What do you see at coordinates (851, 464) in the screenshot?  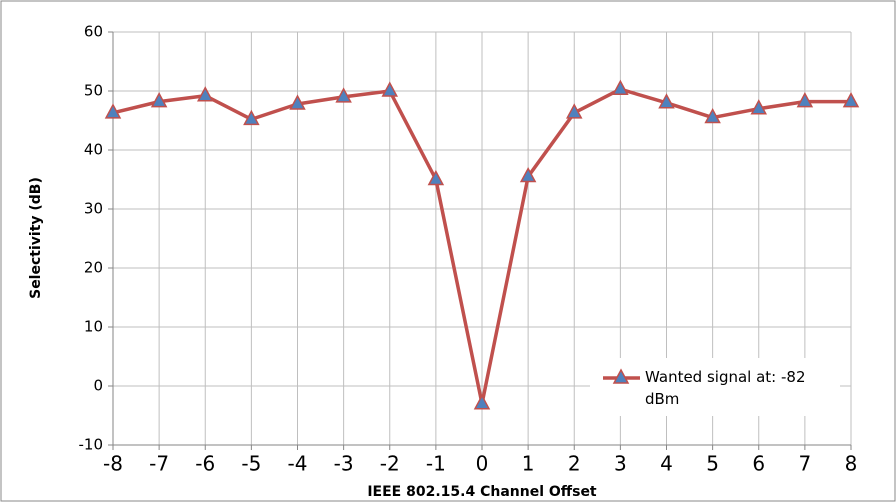 I see `x-tick-label: 8` at bounding box center [851, 464].